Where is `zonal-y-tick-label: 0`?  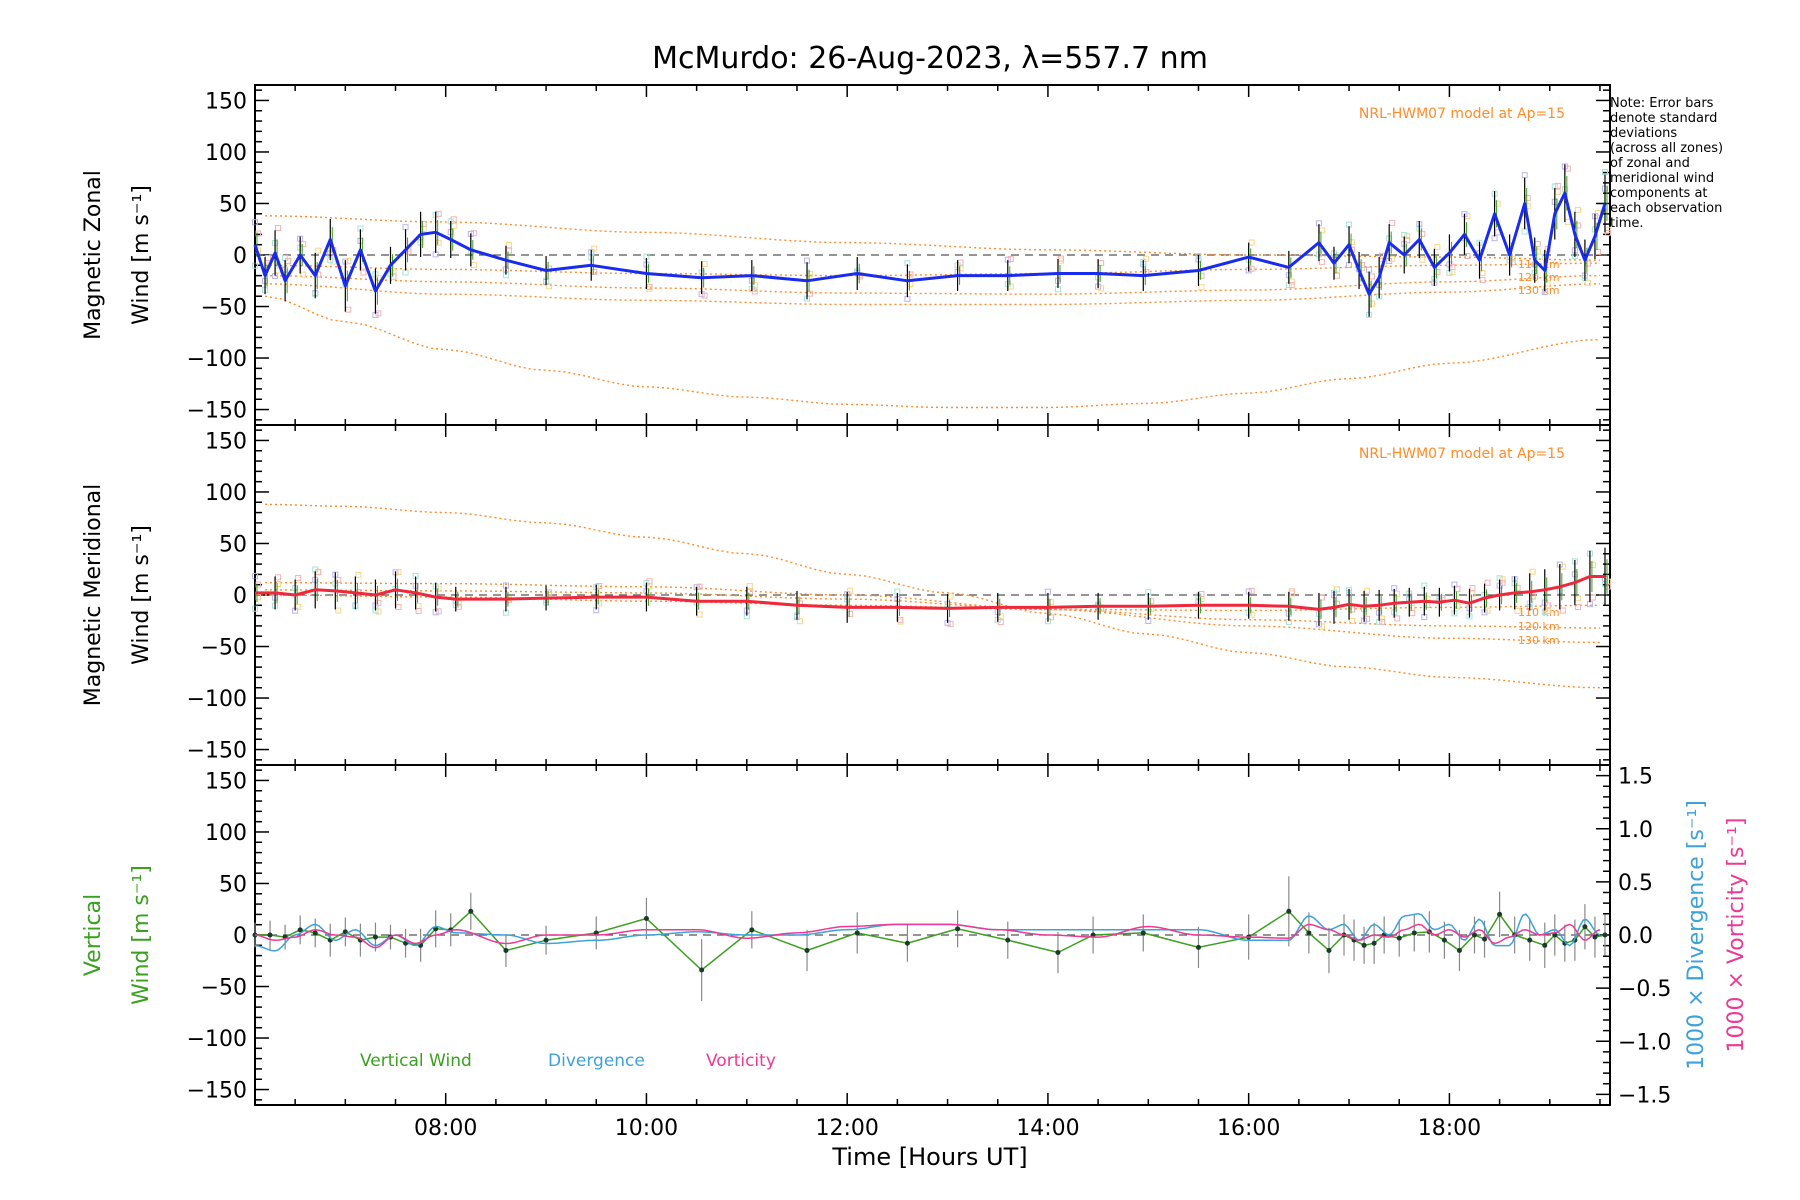
zonal-y-tick-label: 0 is located at coordinates (240, 256).